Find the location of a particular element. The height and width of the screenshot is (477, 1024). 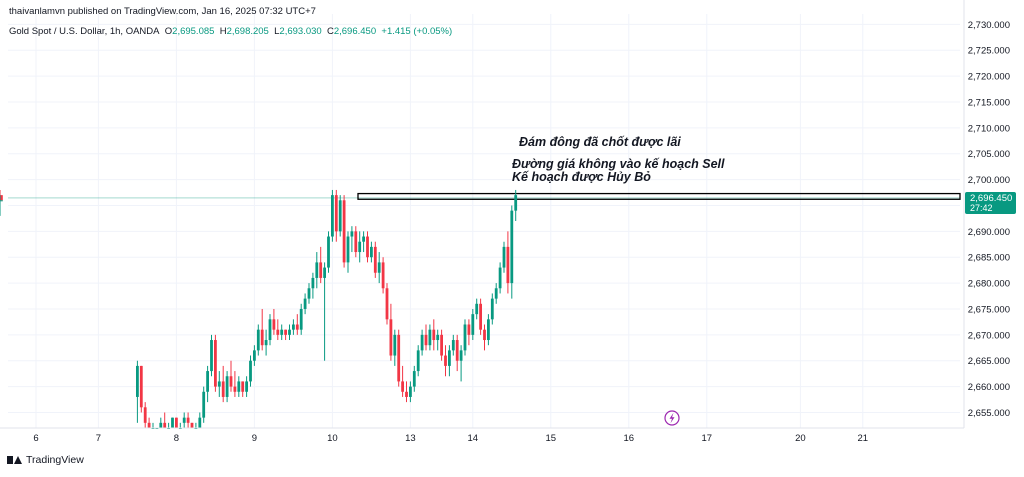

low-label: L is located at coordinates (277, 31).